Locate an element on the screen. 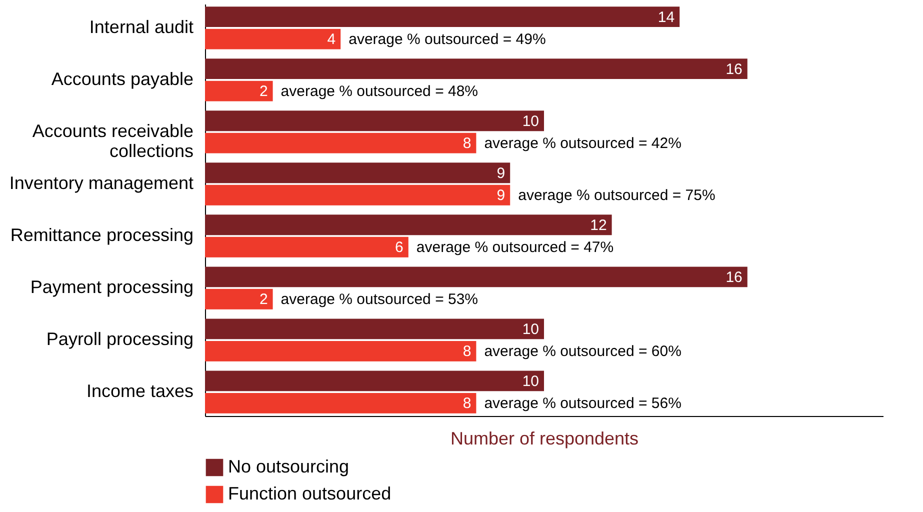 This screenshot has height=512, width=923. y-tick-label: Accounts payable is located at coordinates (122, 78).